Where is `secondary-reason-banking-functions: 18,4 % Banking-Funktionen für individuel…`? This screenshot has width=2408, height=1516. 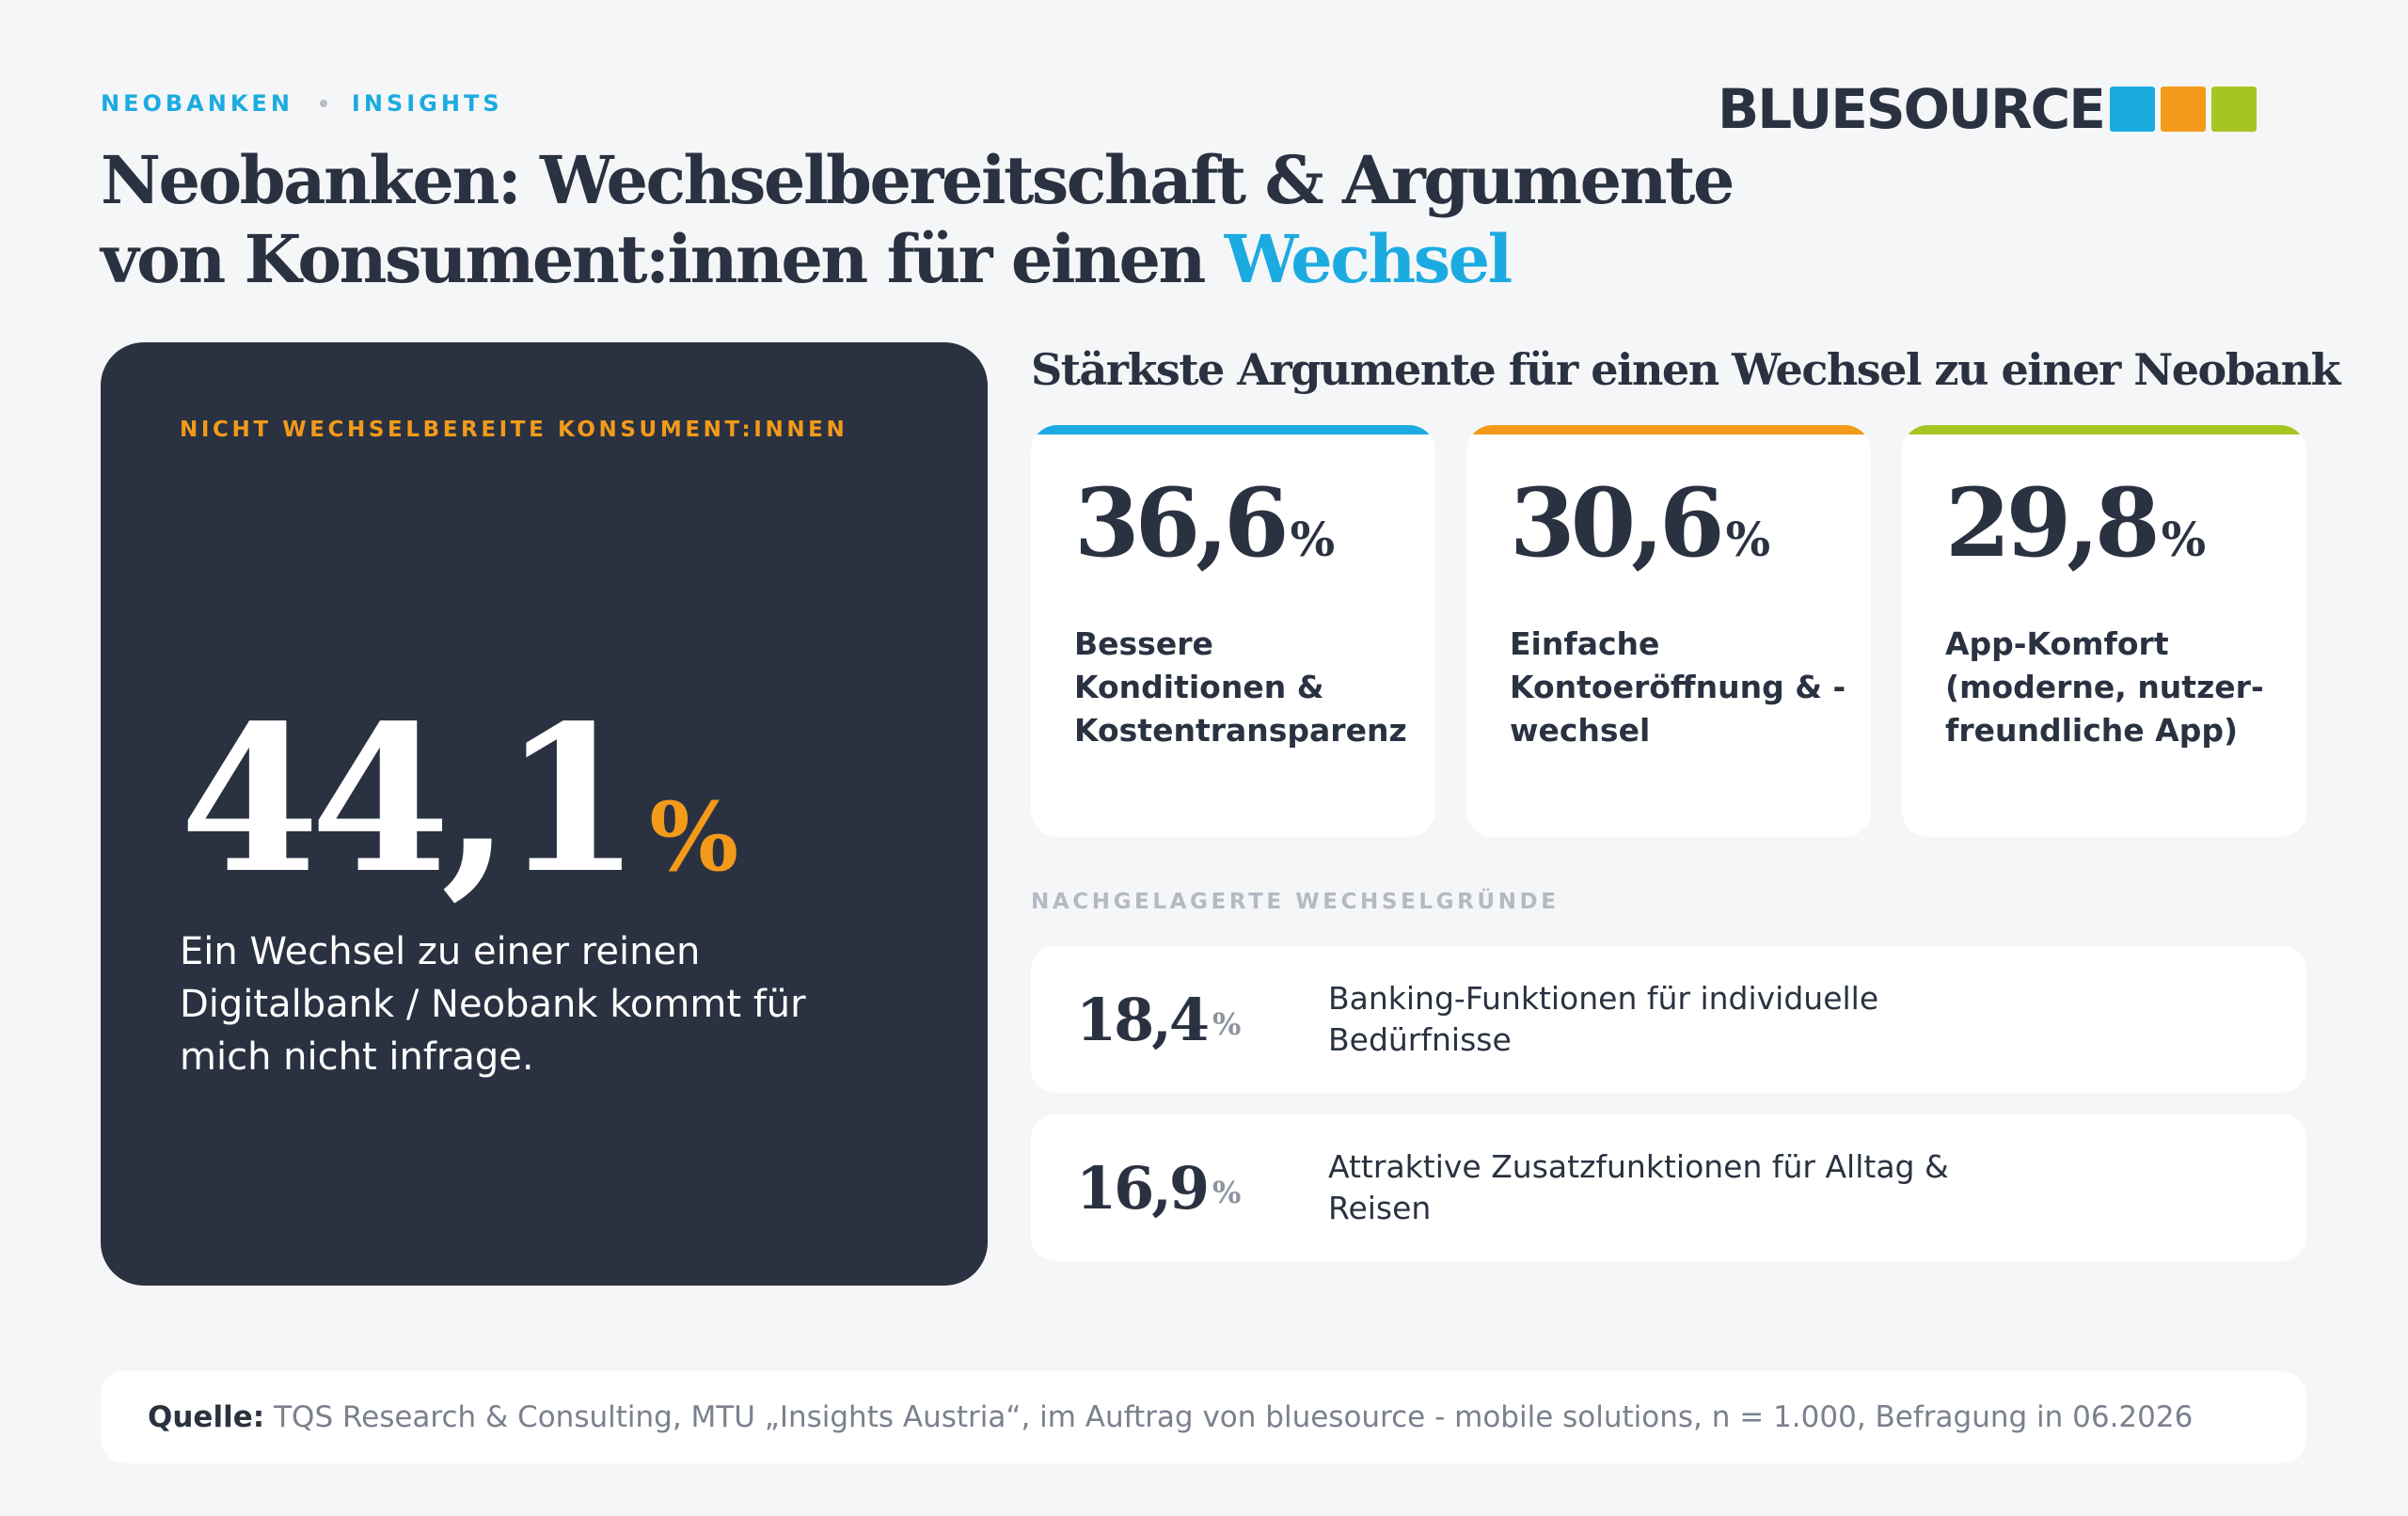
secondary-reason-banking-functions: 18,4 % Banking-Funktionen für individuel… is located at coordinates (1669, 1020).